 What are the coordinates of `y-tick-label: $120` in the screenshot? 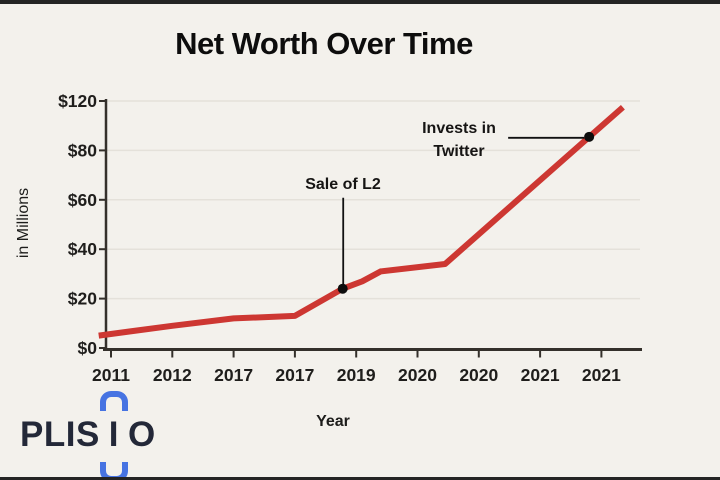 It's located at (77, 101).